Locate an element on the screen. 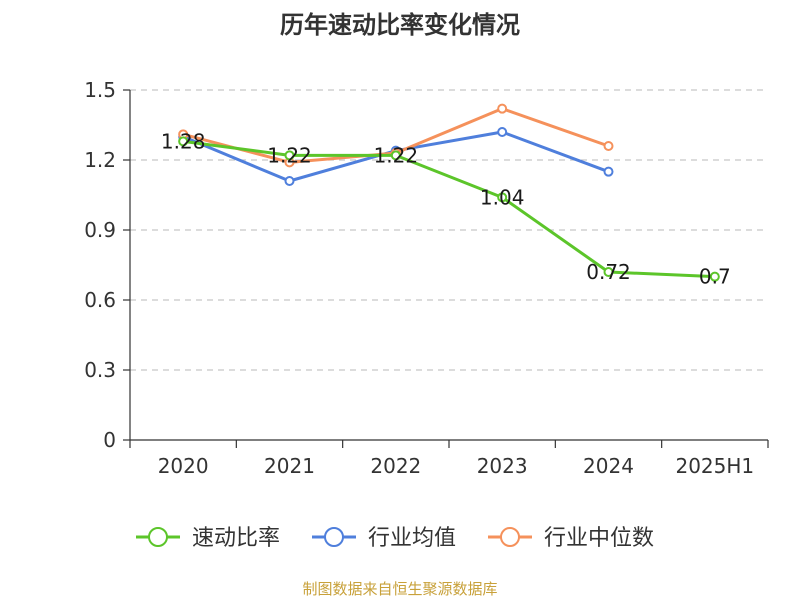 Image resolution: width=800 pixels, height=600 pixels. legend-label: 速动比率 is located at coordinates (236, 538).